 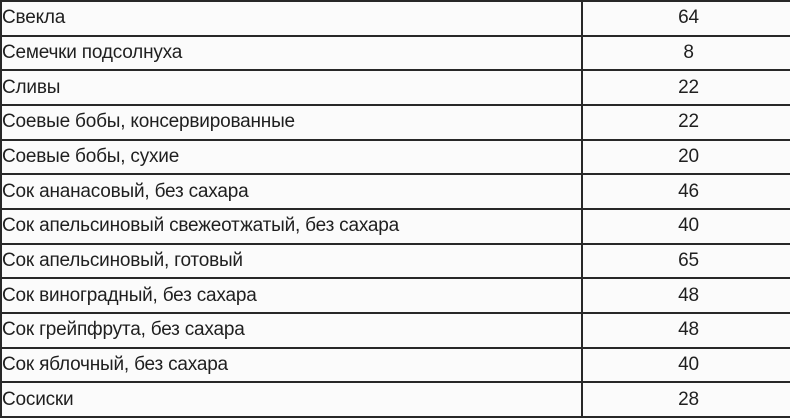 What do you see at coordinates (685, 399) in the screenshot?
I see `value-cell: 28` at bounding box center [685, 399].